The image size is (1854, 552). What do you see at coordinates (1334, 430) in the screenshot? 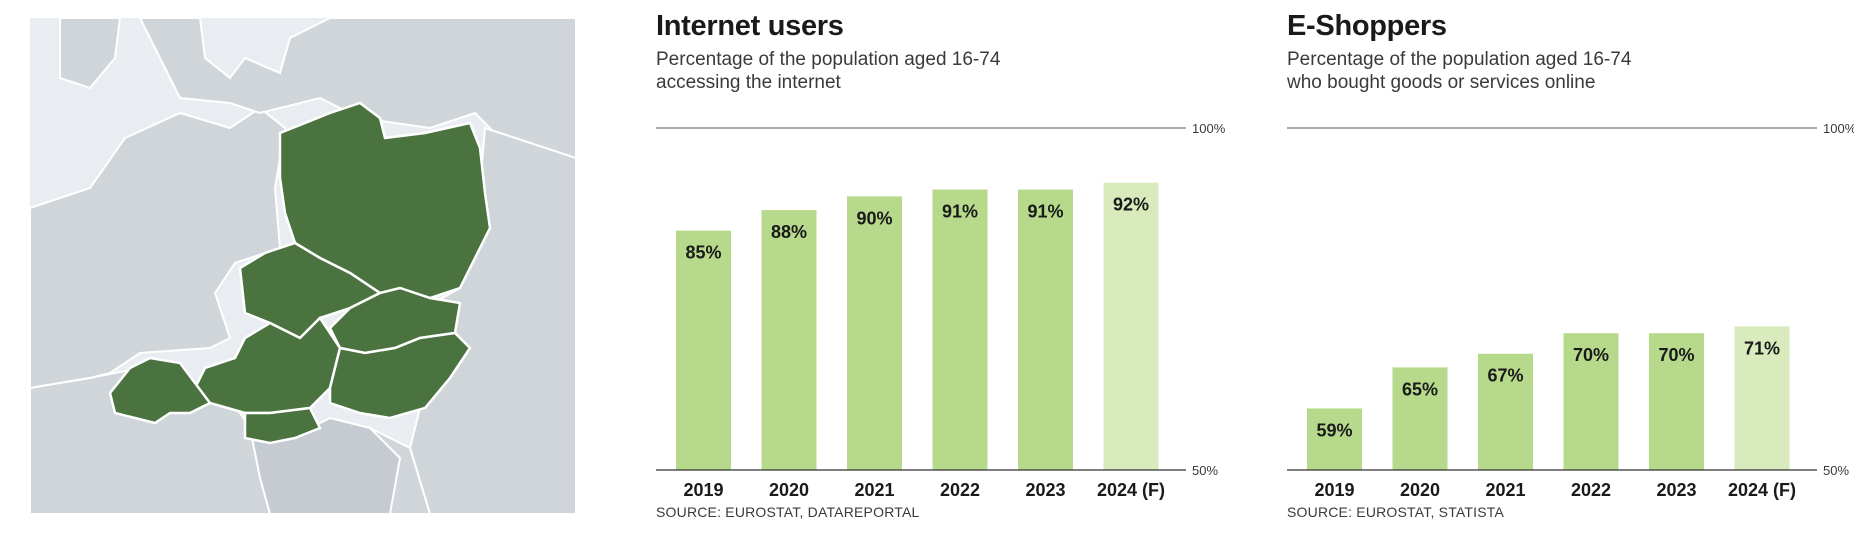
I see `bar-value-label: 59%` at bounding box center [1334, 430].